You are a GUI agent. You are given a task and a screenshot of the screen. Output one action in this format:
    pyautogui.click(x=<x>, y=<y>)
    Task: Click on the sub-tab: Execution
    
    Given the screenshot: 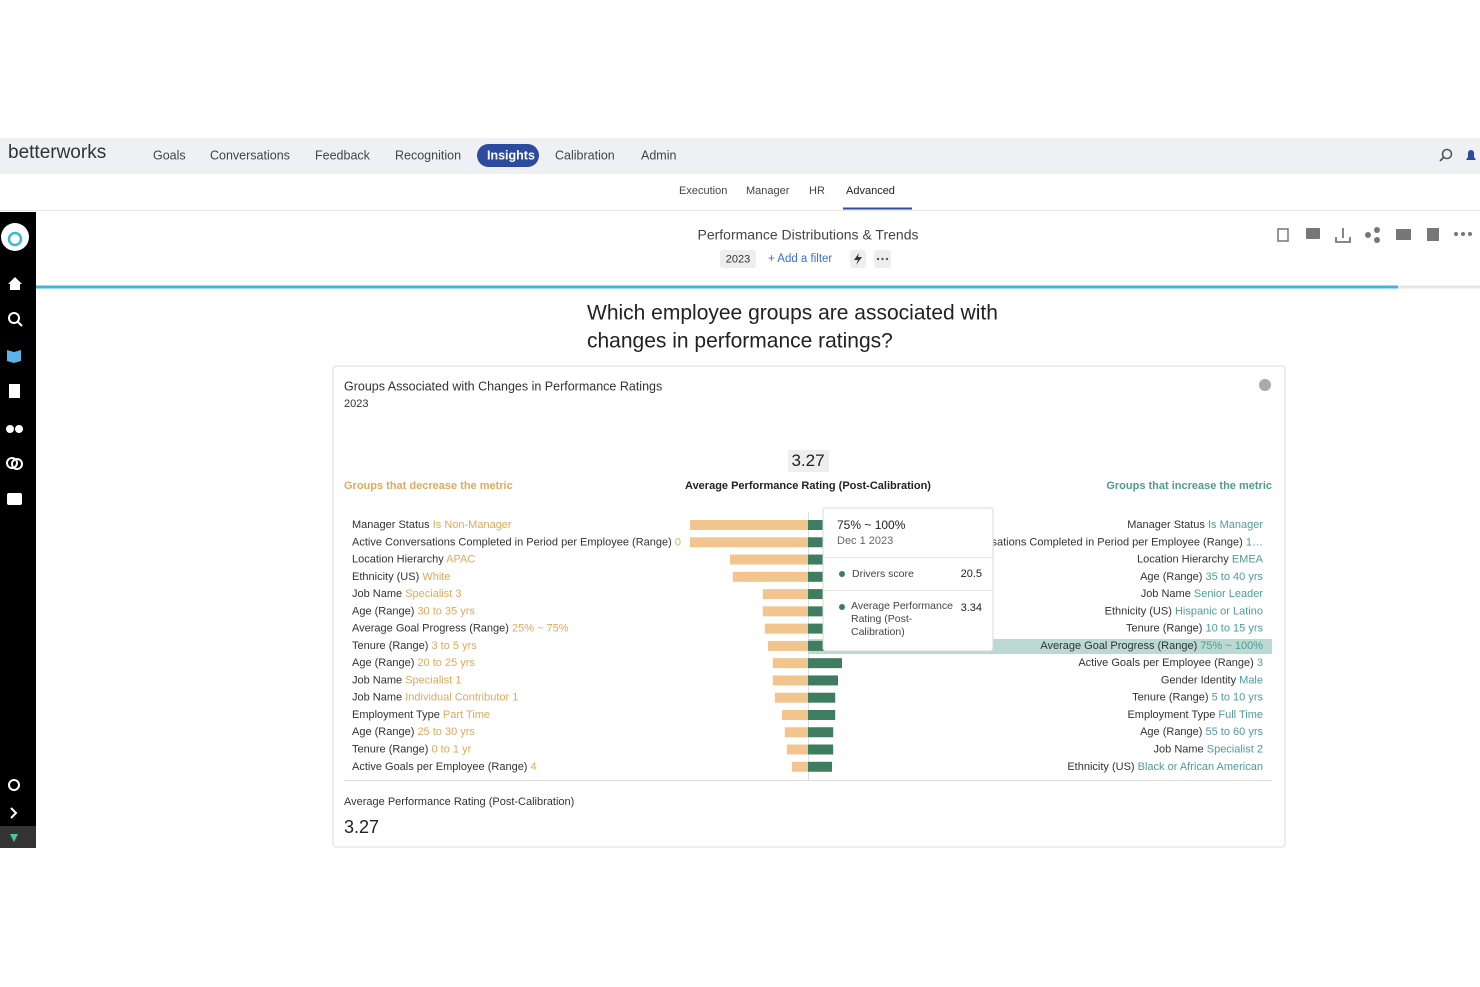 What is the action you would take?
    pyautogui.click(x=703, y=191)
    